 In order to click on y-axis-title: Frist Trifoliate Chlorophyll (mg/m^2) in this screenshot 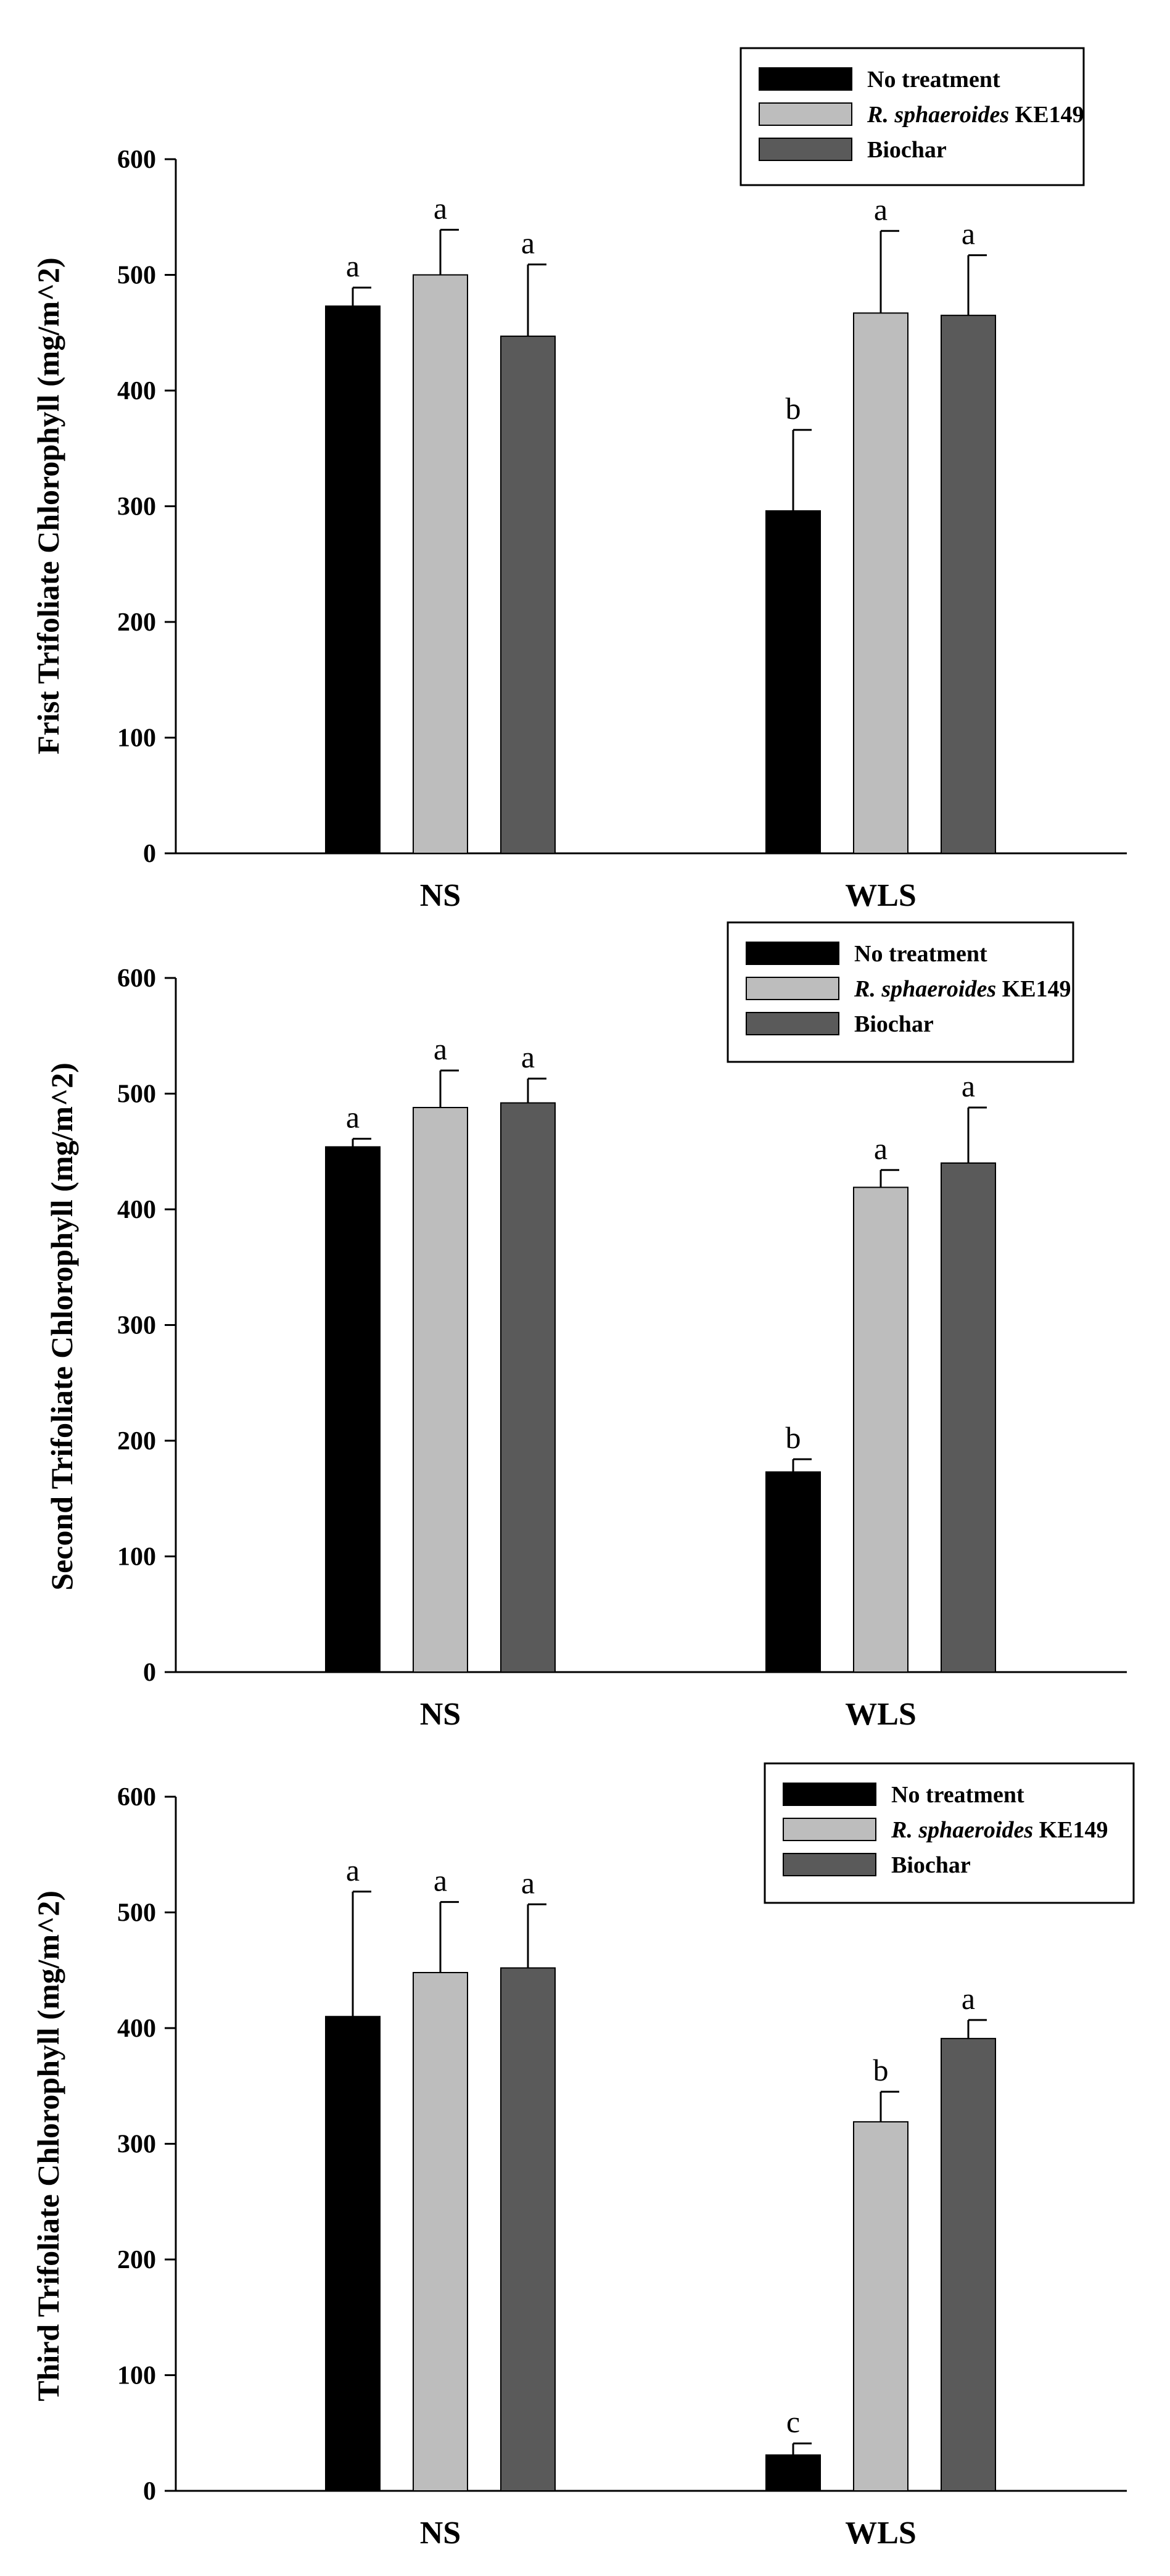, I will do `click(48, 505)`.